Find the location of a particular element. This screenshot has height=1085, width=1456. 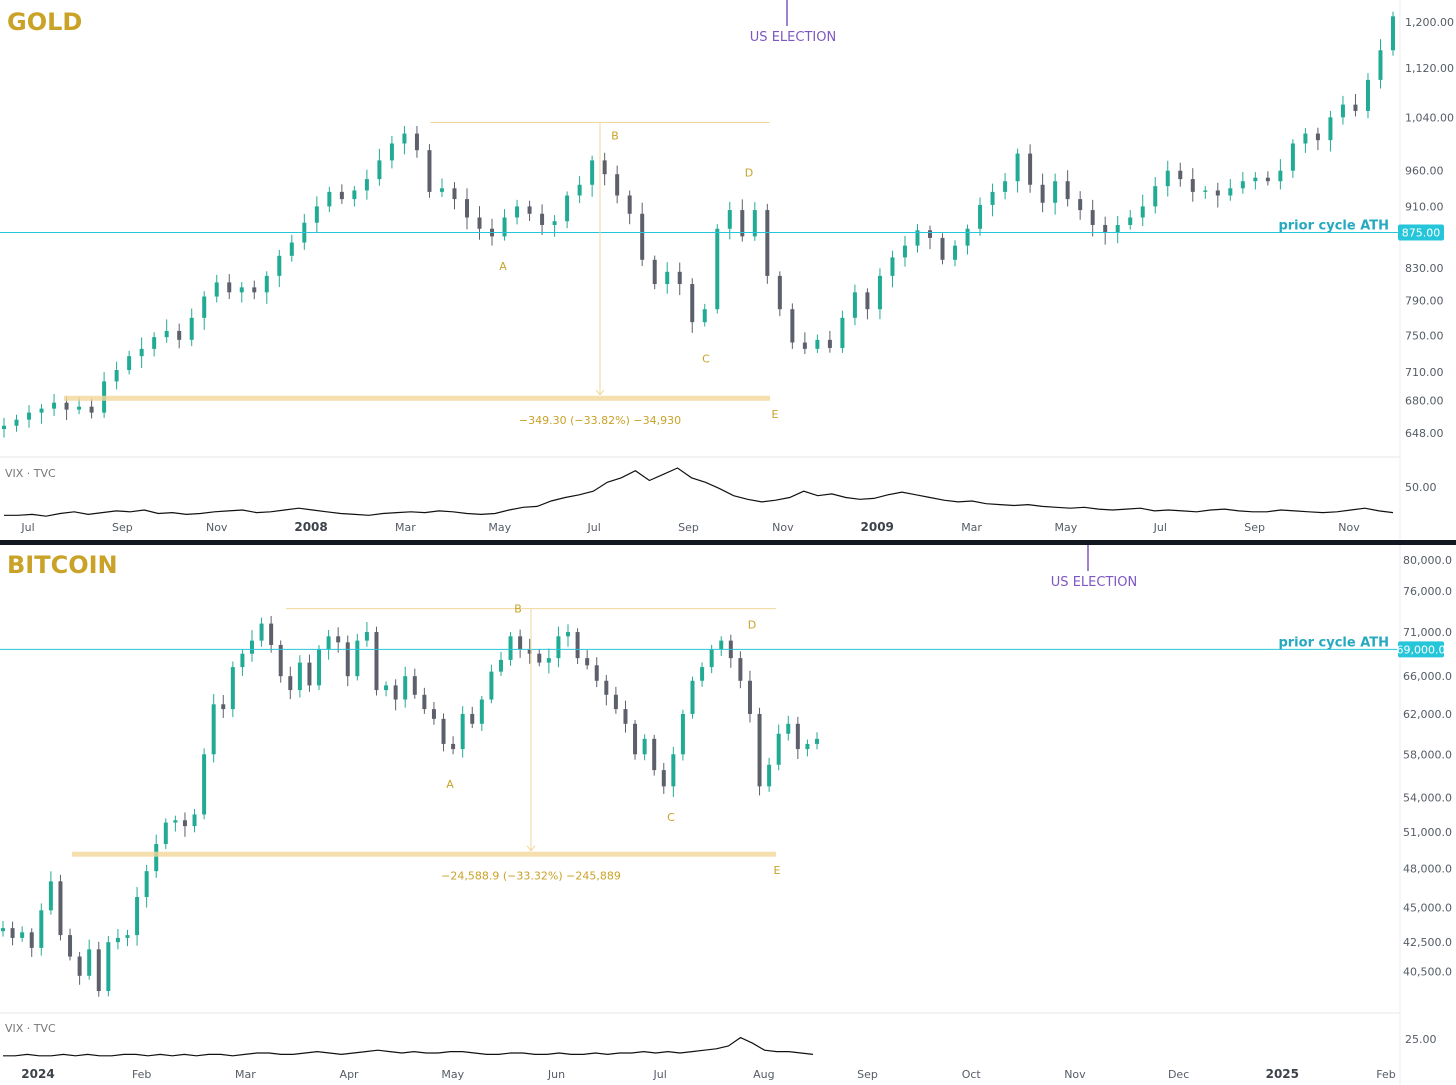

us-election-label: US ELECTION is located at coordinates (793, 37).